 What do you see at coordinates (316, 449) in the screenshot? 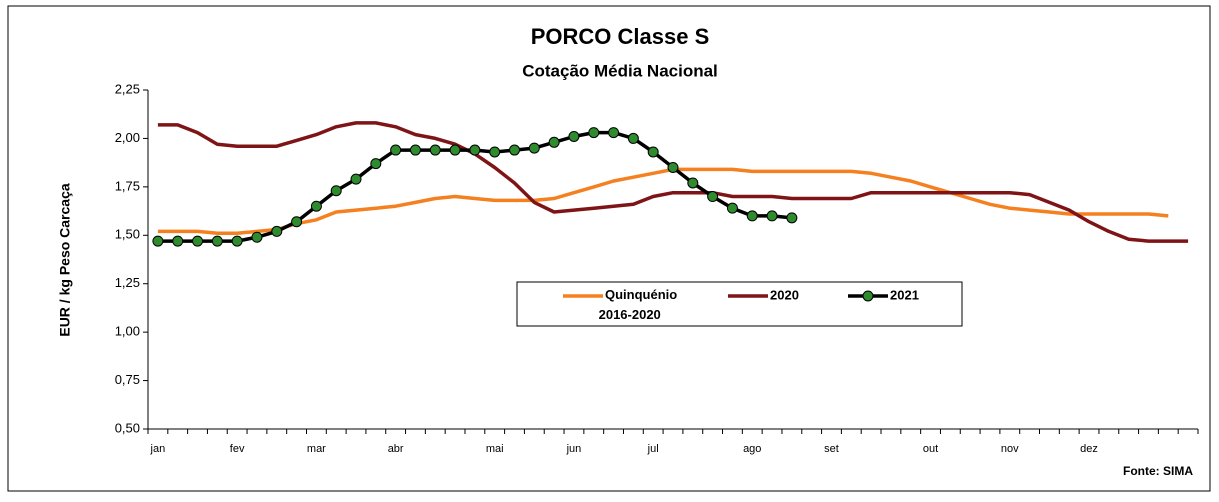
I see `x-tick-label: mar` at bounding box center [316, 449].